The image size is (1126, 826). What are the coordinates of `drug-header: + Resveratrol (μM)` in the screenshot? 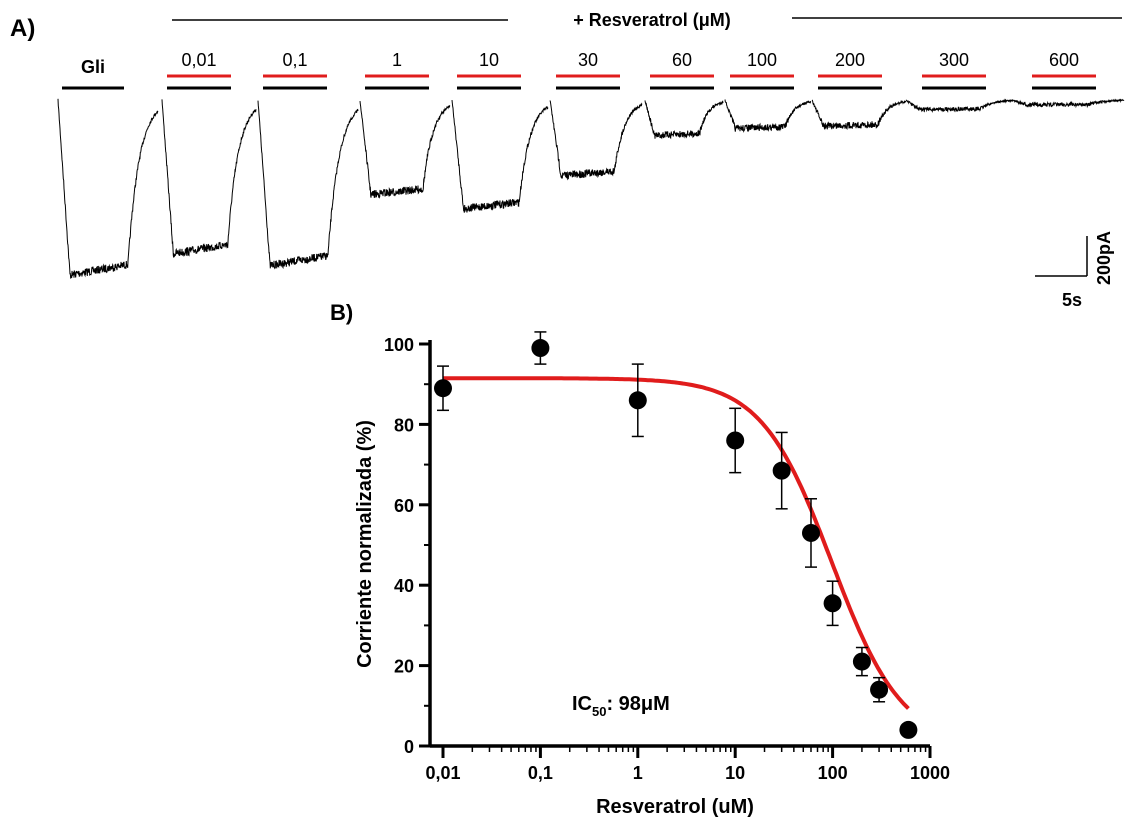 It's located at (652, 20).